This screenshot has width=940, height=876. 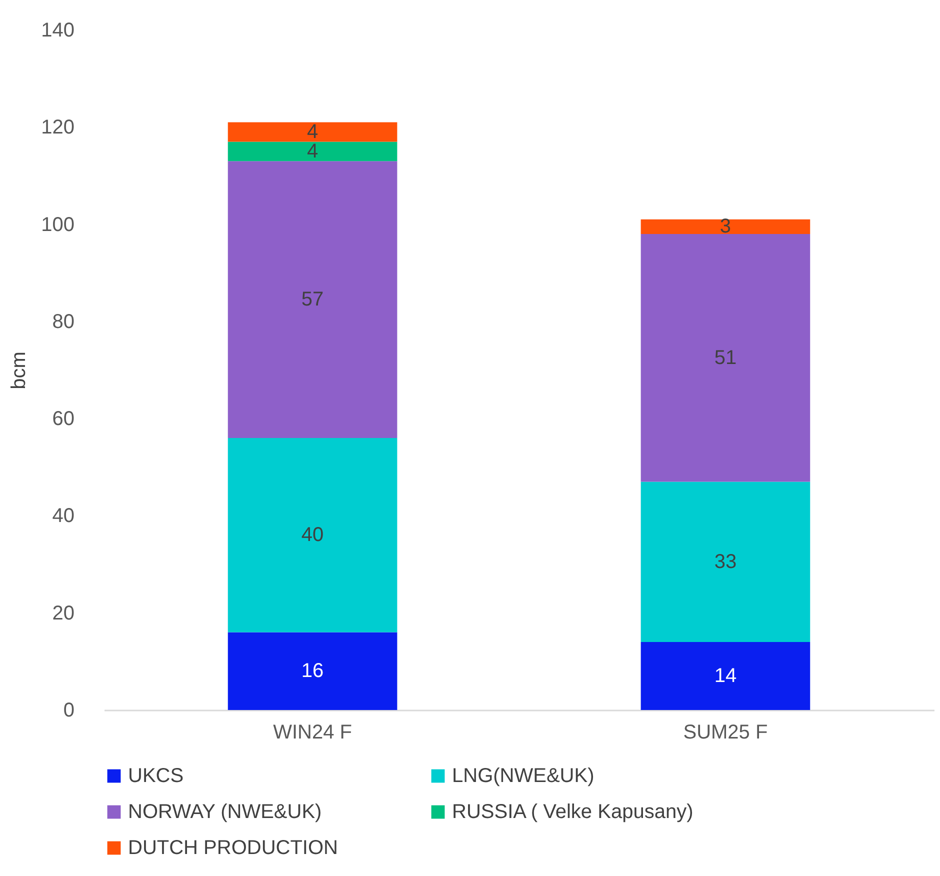 What do you see at coordinates (233, 848) in the screenshot?
I see `legend-label: DUTCH PRODUCTION` at bounding box center [233, 848].